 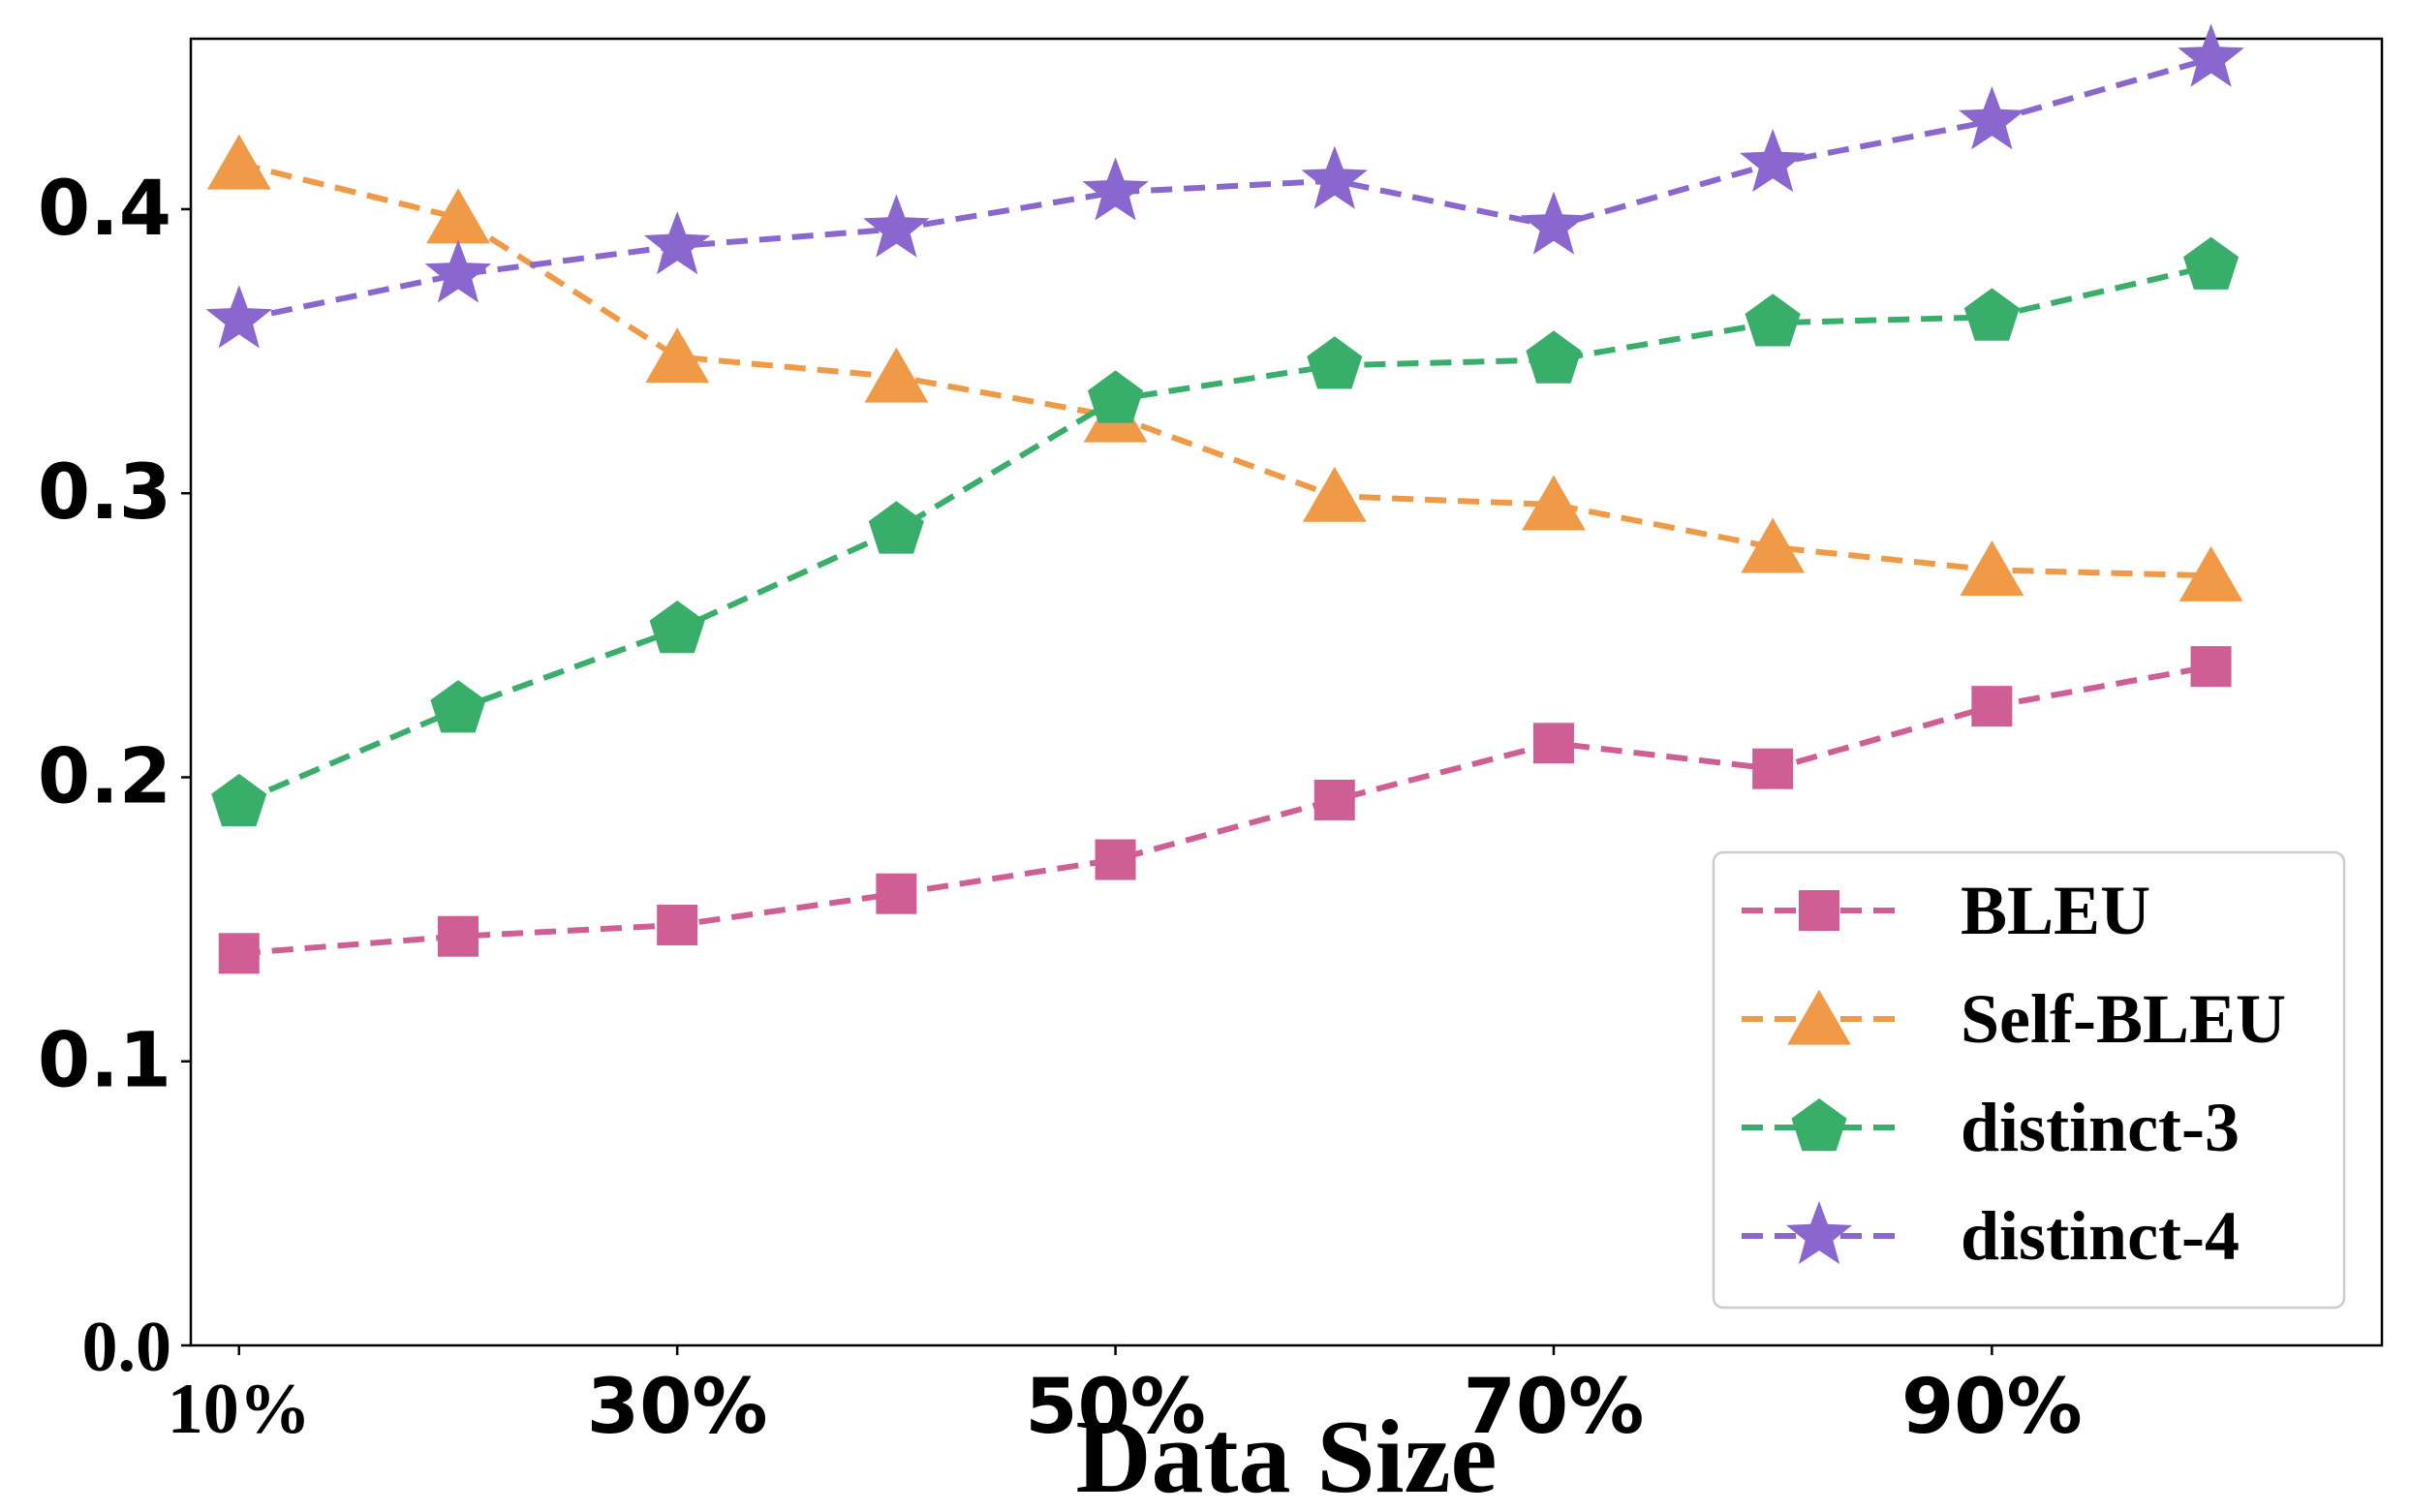 I want to click on x-tick-label: 90%, so click(x=1992, y=1407).